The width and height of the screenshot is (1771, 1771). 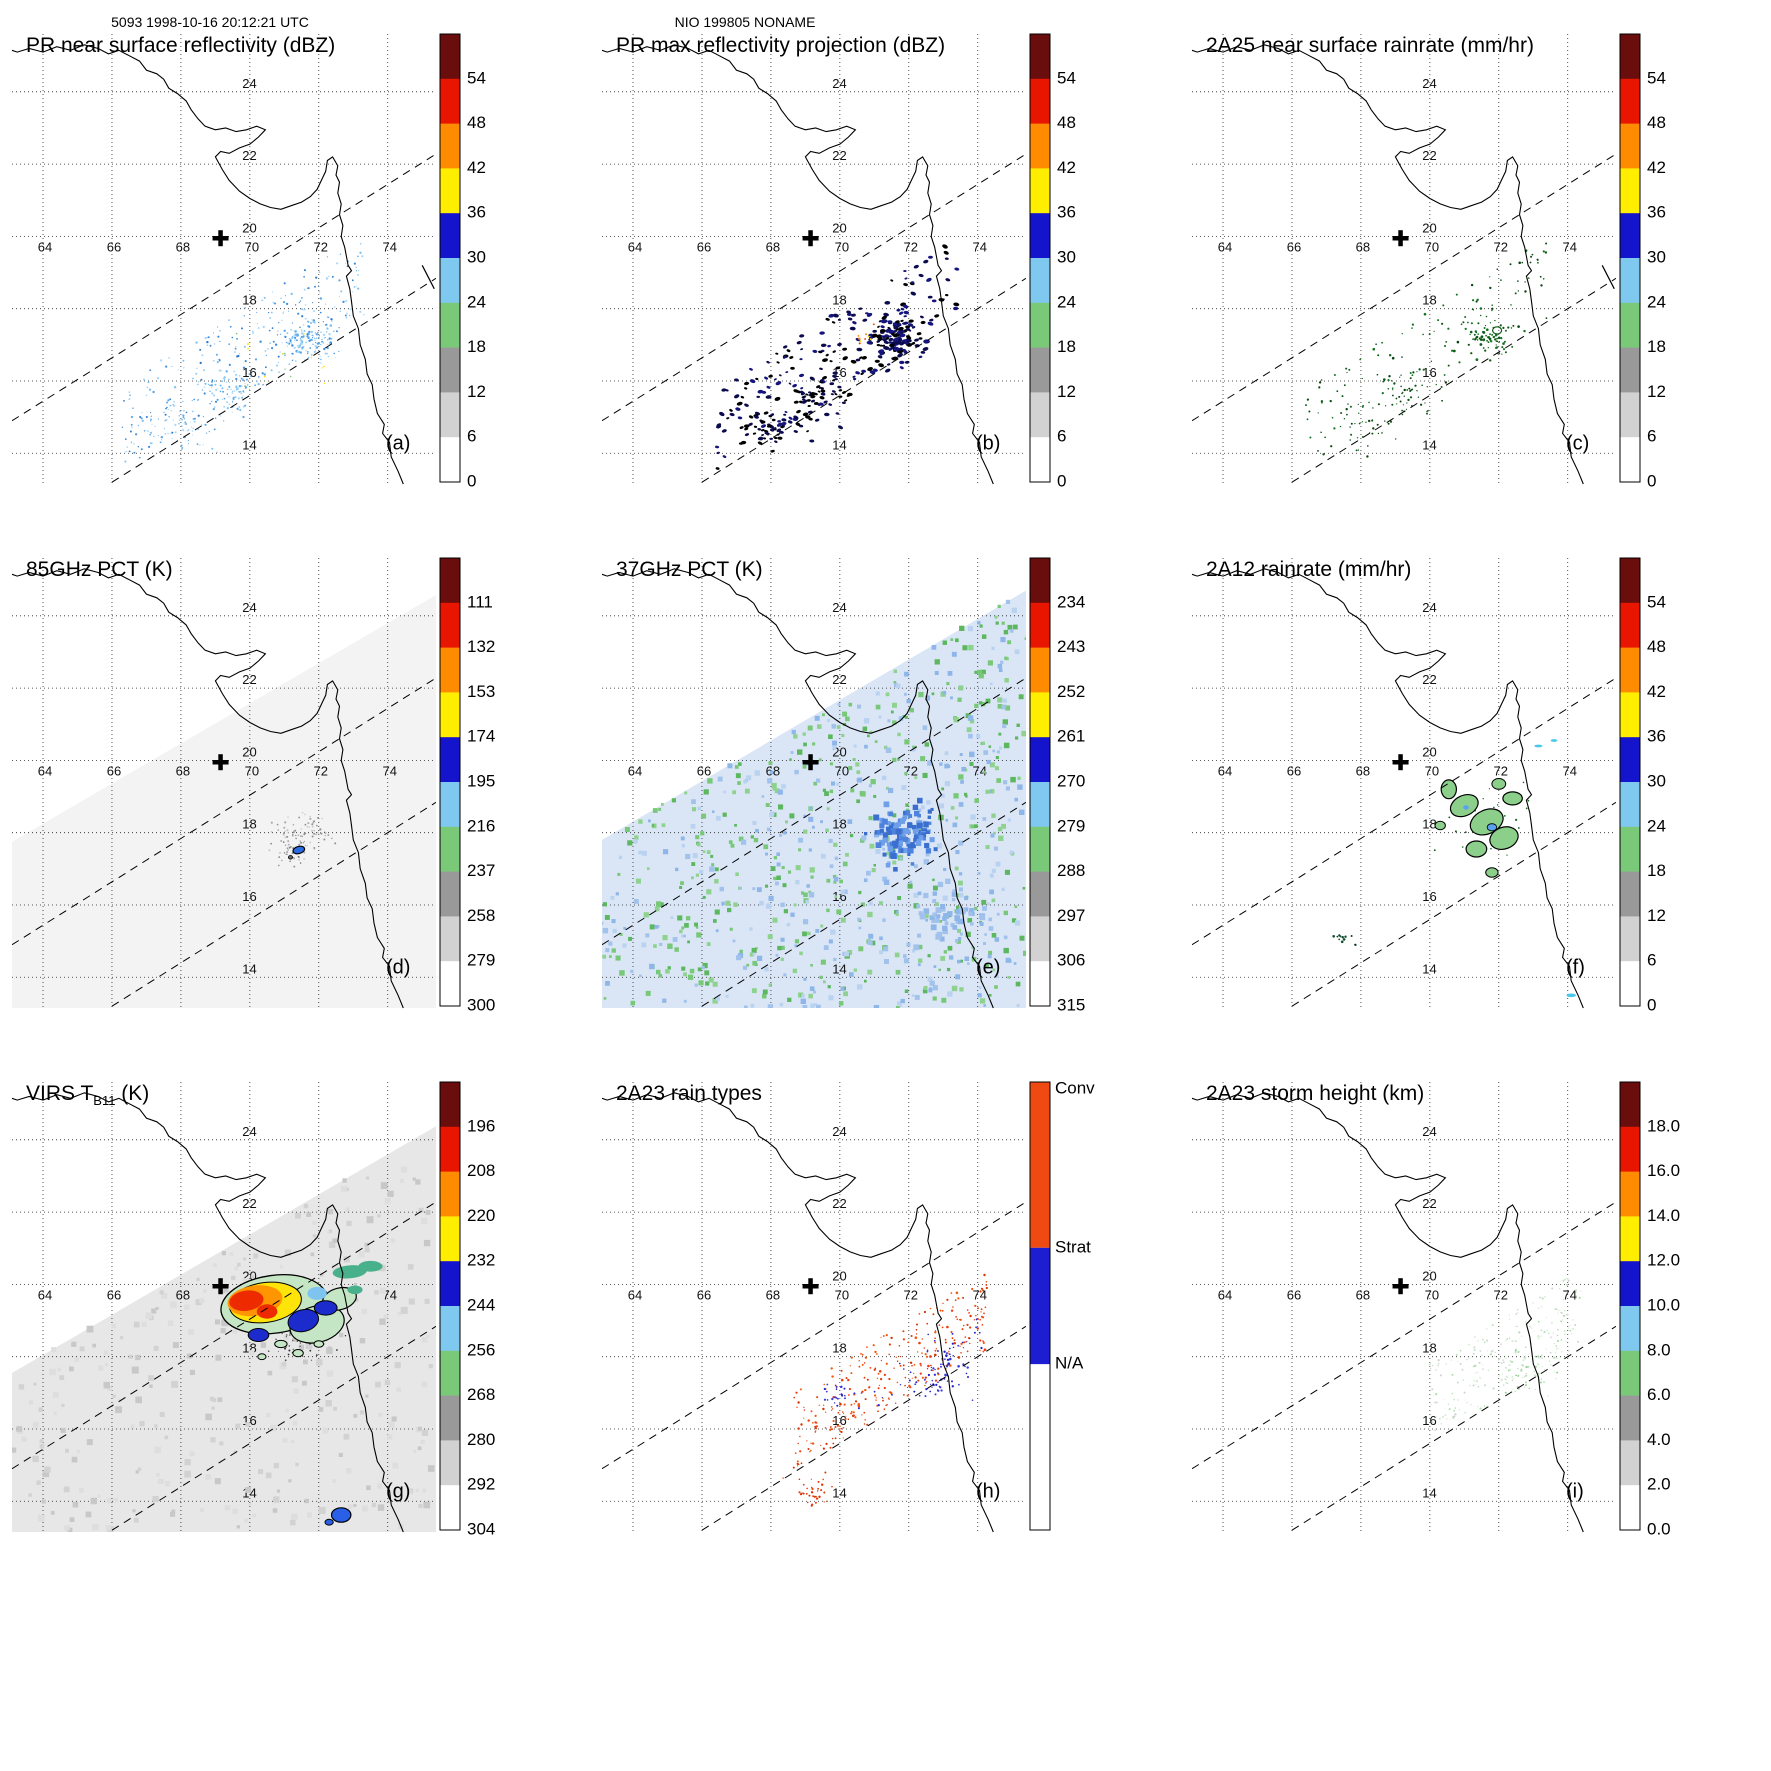 I want to click on colorbar-tick-label: 153, so click(x=481, y=691).